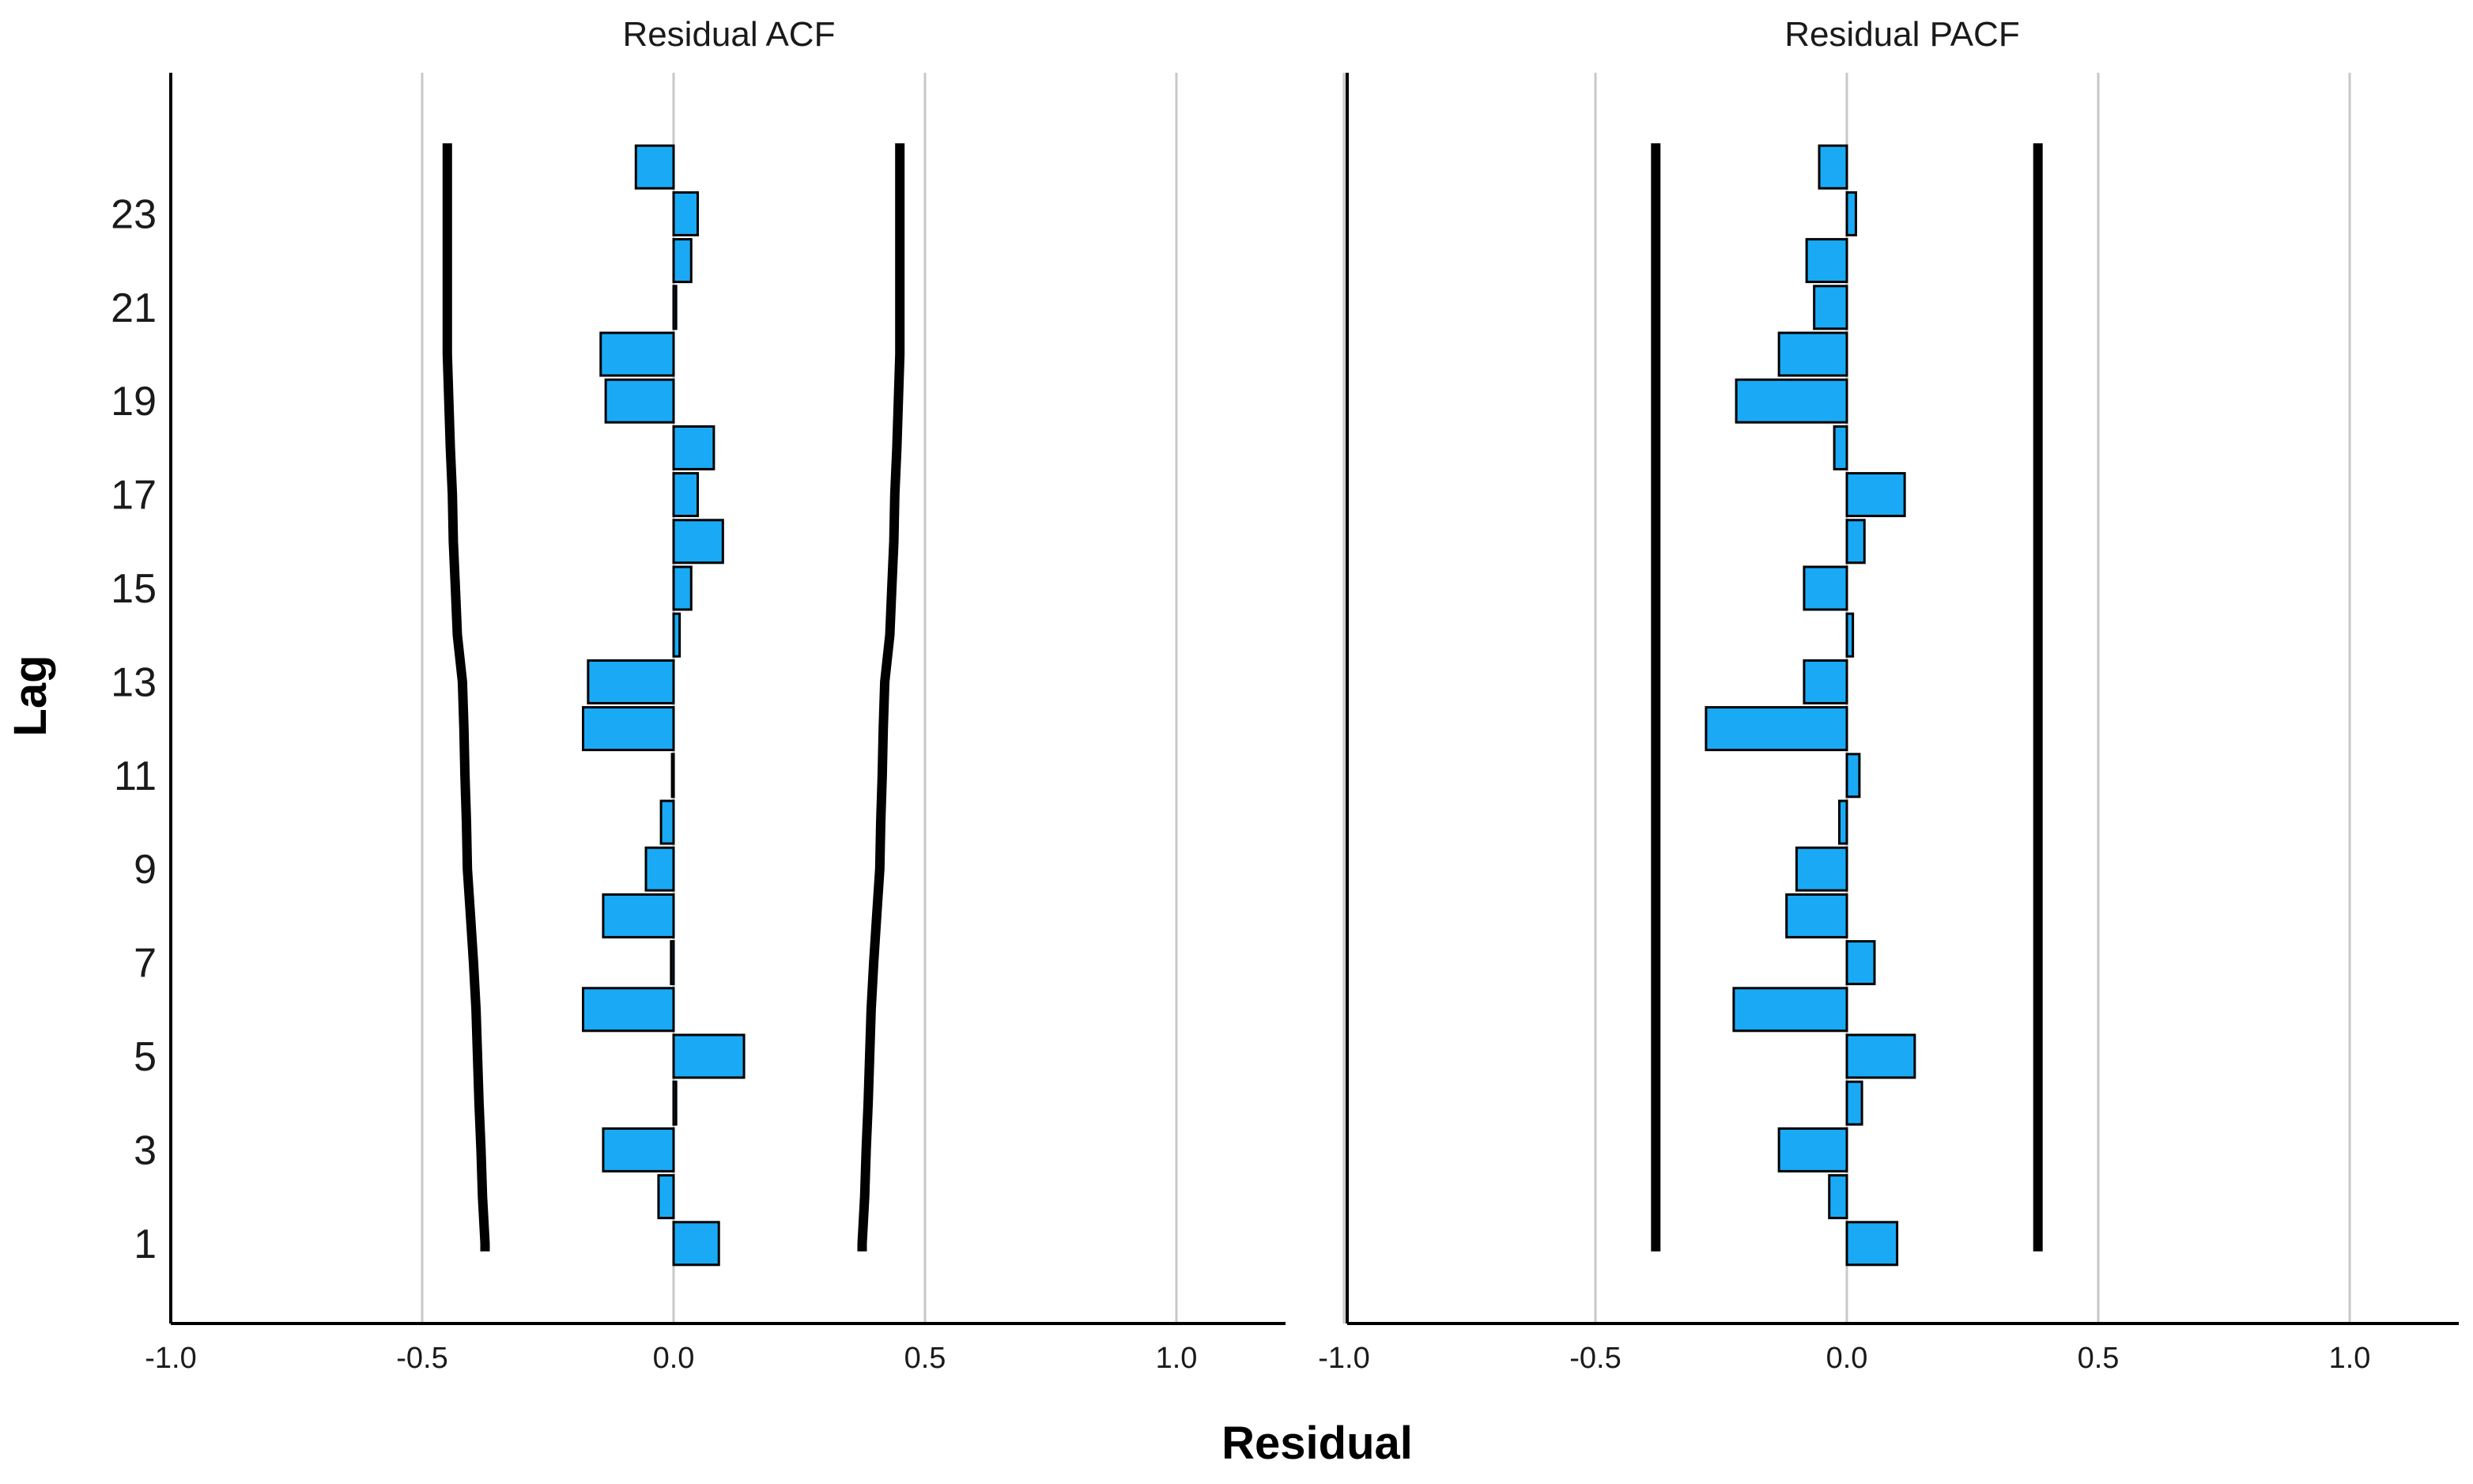  What do you see at coordinates (466, 697) in the screenshot?
I see `lower-confidence-limit` at bounding box center [466, 697].